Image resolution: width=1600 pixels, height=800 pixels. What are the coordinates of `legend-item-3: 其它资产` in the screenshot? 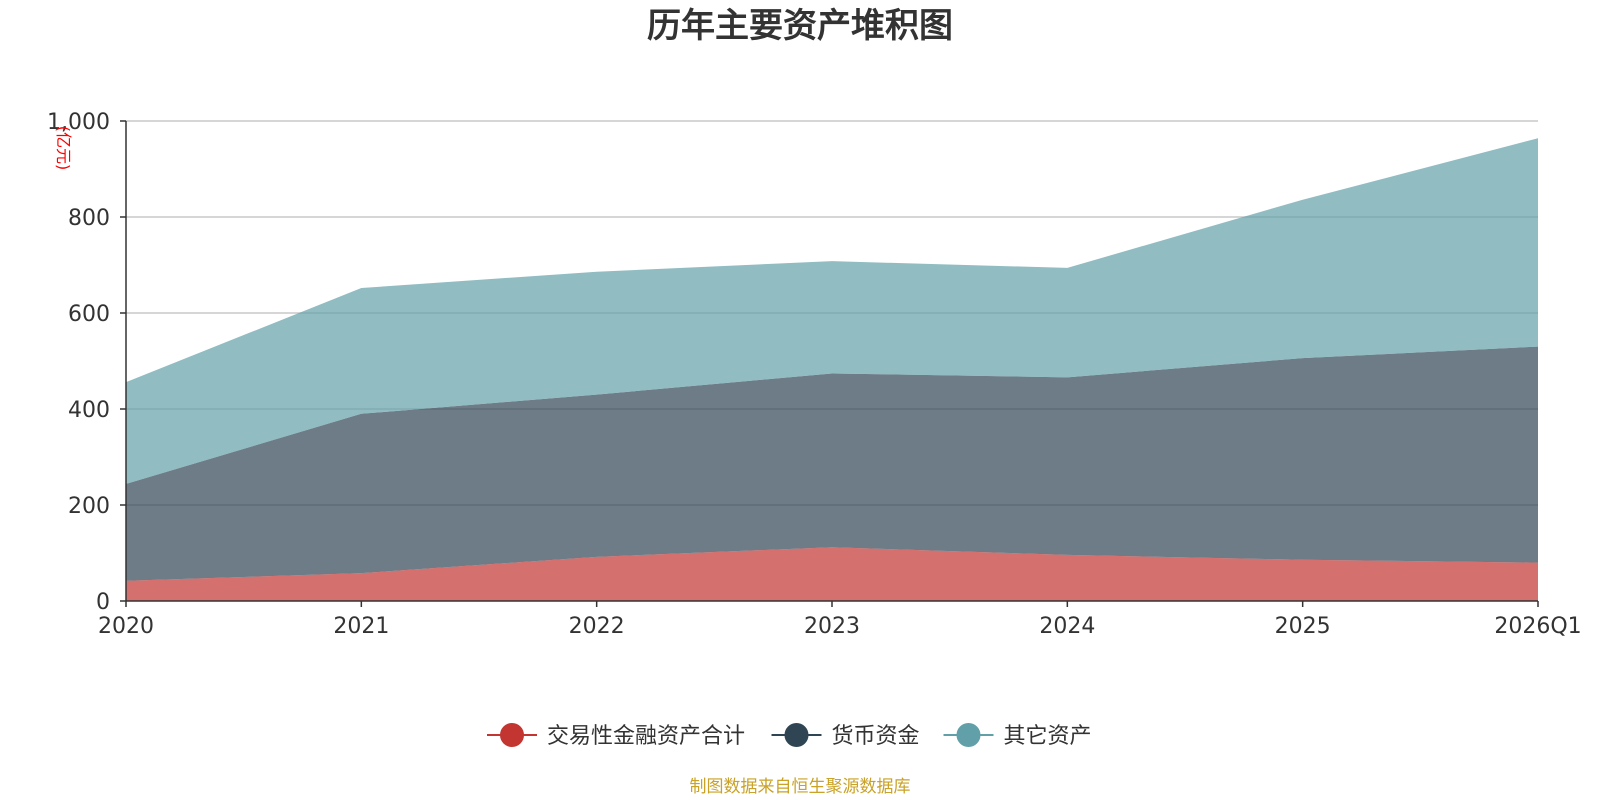 It's located at (1017, 736).